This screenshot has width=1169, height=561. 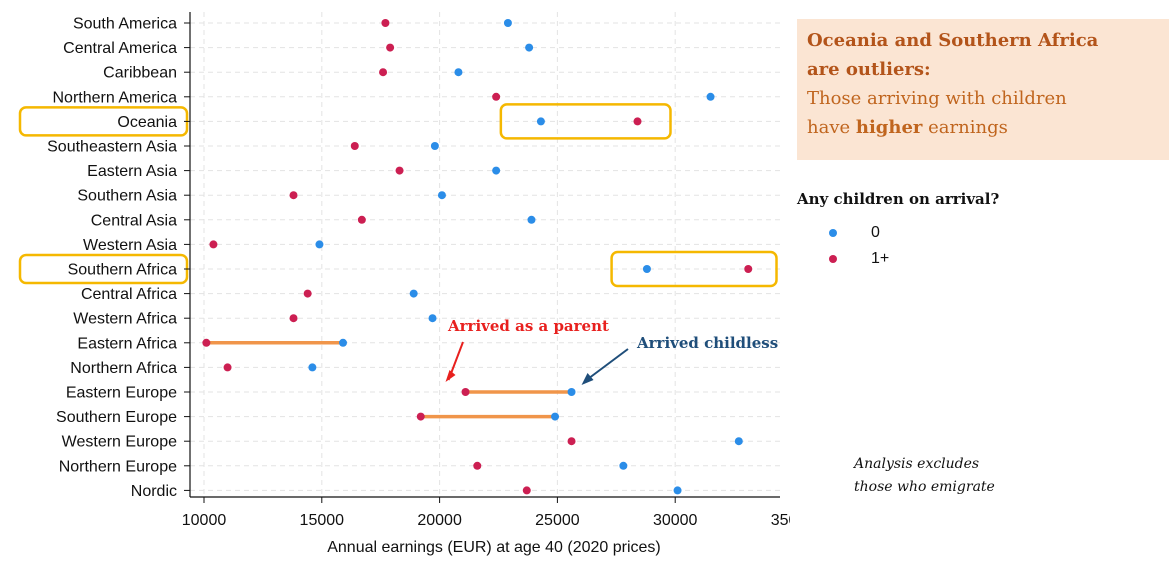 What do you see at coordinates (937, 98) in the screenshot?
I see `callout-line-1: Those arriving with children` at bounding box center [937, 98].